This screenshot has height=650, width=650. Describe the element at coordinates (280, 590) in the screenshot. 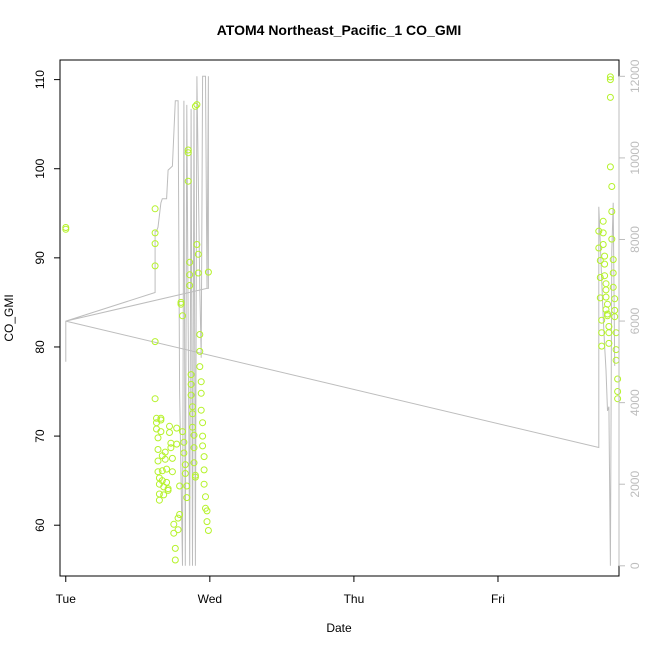

I see `x-axis: Tue Wed Thu Fri` at that location.